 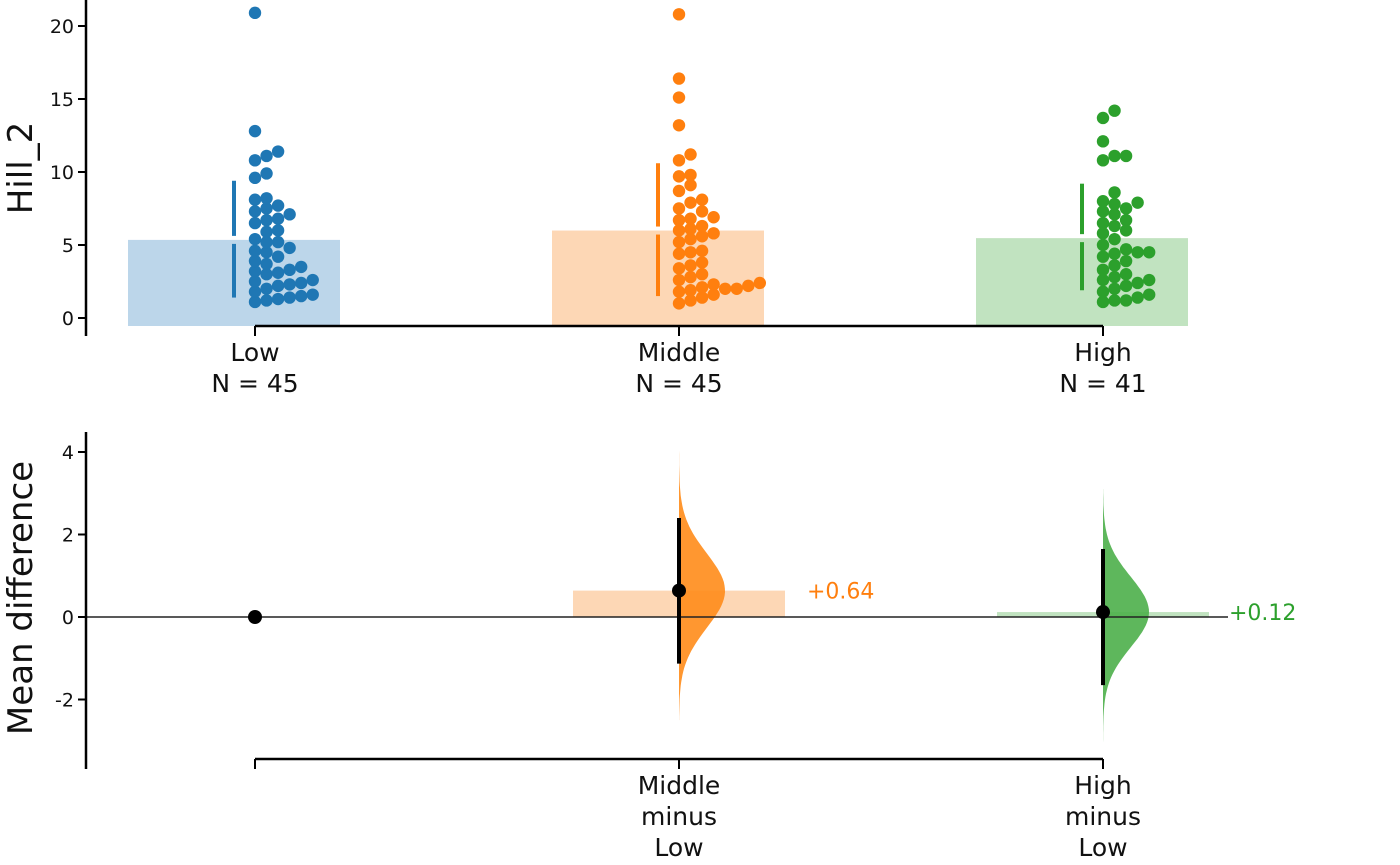 I want to click on y-tick-label: 15, so click(x=62, y=100).